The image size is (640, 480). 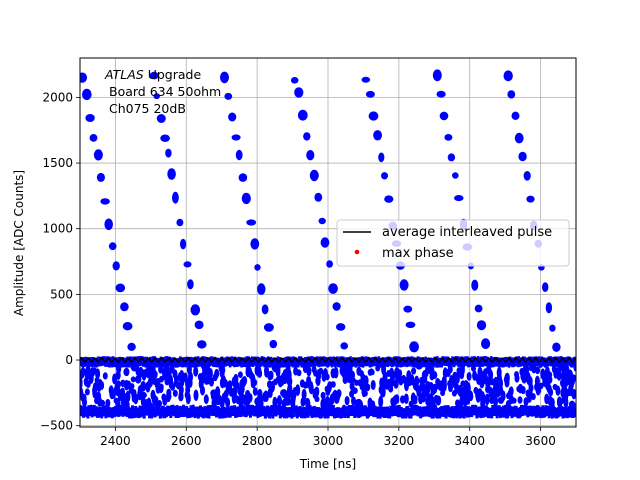 What do you see at coordinates (357, 252) in the screenshot?
I see `legend-dot-swatch` at bounding box center [357, 252].